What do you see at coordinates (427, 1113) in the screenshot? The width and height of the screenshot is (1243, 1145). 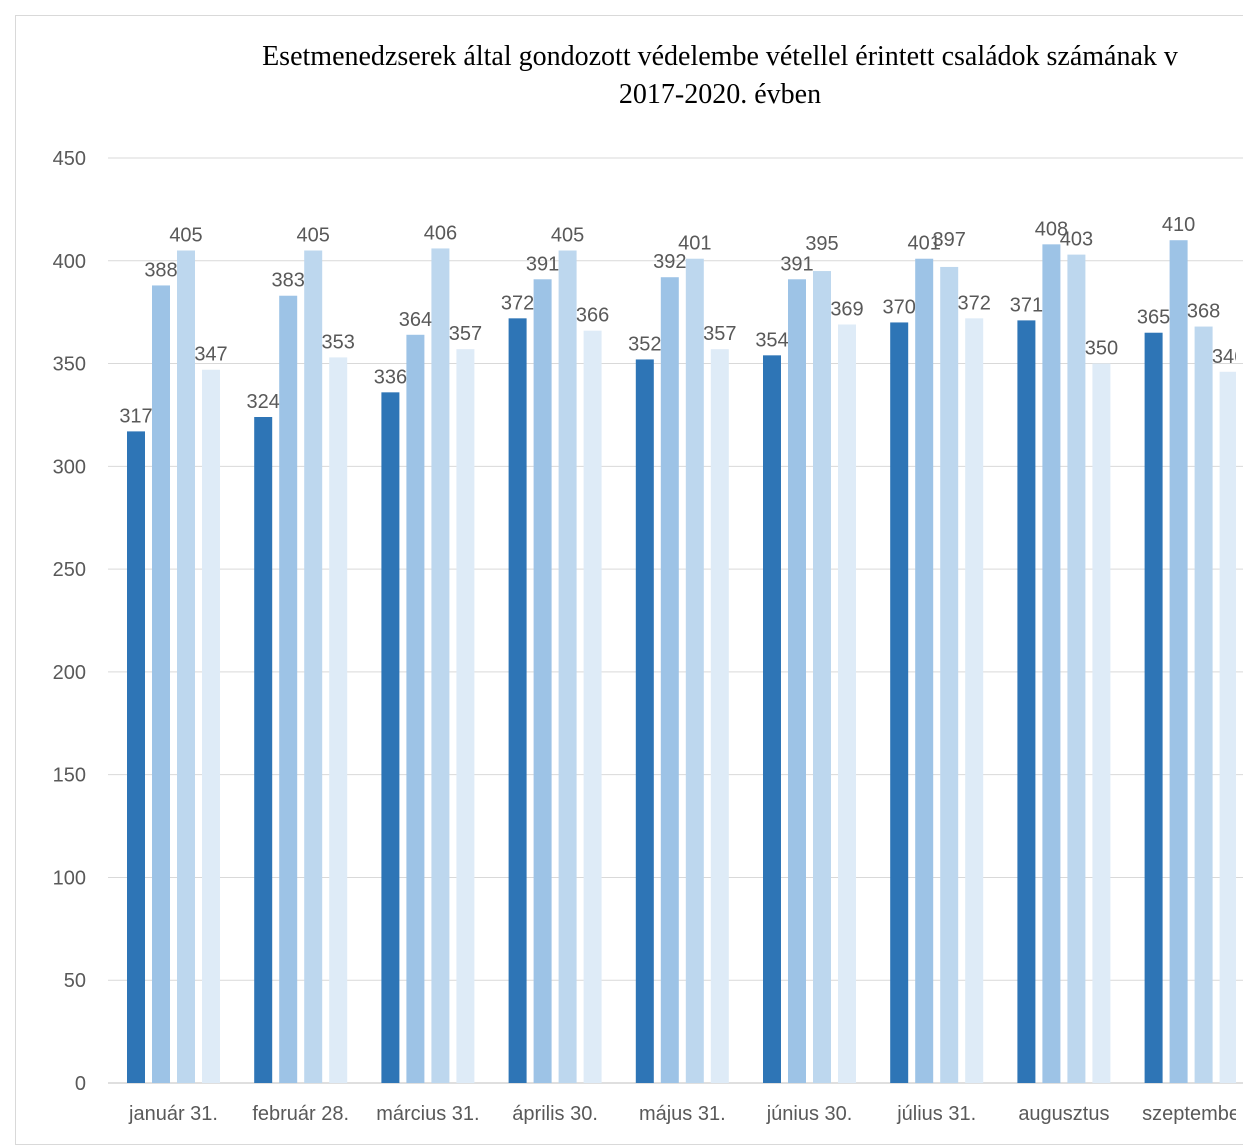 I see `category-label: március 31.` at bounding box center [427, 1113].